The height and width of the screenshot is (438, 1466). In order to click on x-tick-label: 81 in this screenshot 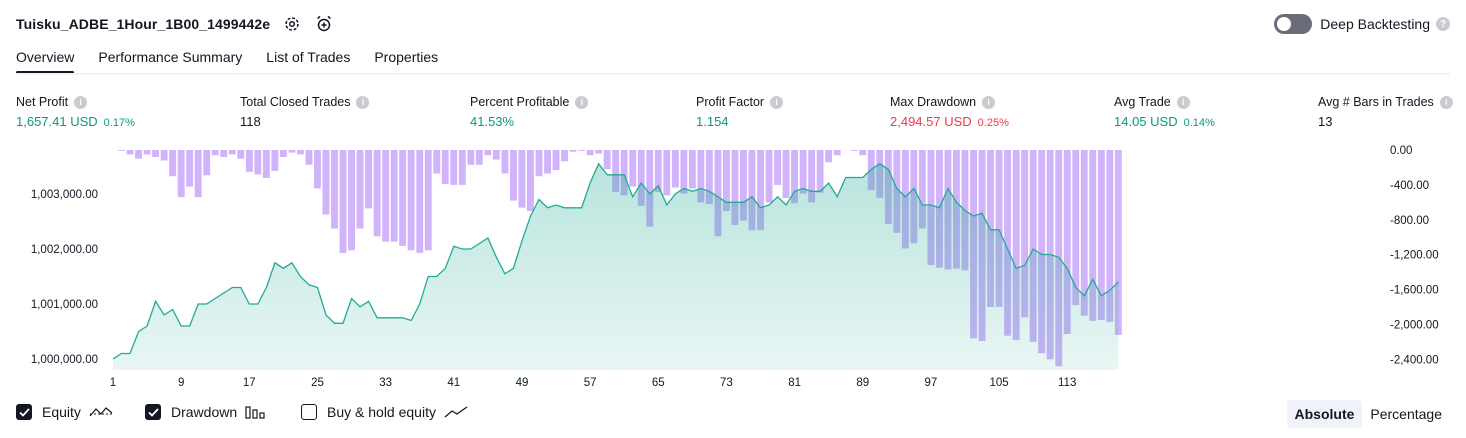, I will do `click(794, 383)`.